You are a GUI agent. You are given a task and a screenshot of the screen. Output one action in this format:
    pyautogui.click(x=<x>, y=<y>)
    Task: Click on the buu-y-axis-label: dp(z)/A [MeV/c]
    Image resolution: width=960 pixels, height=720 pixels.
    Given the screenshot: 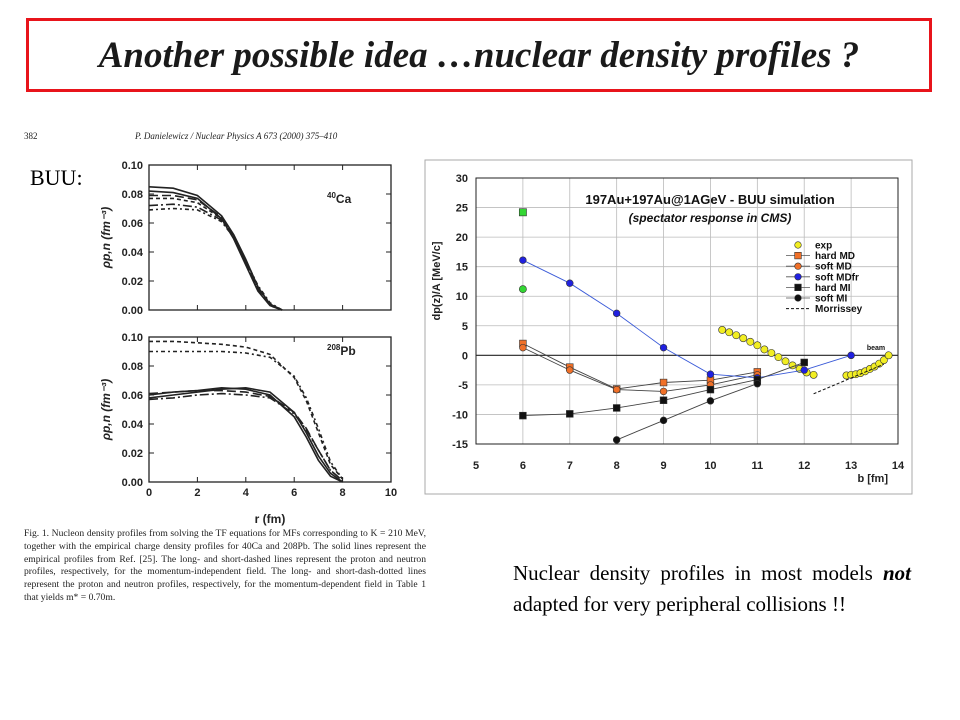 What is the action you would take?
    pyautogui.click(x=437, y=280)
    